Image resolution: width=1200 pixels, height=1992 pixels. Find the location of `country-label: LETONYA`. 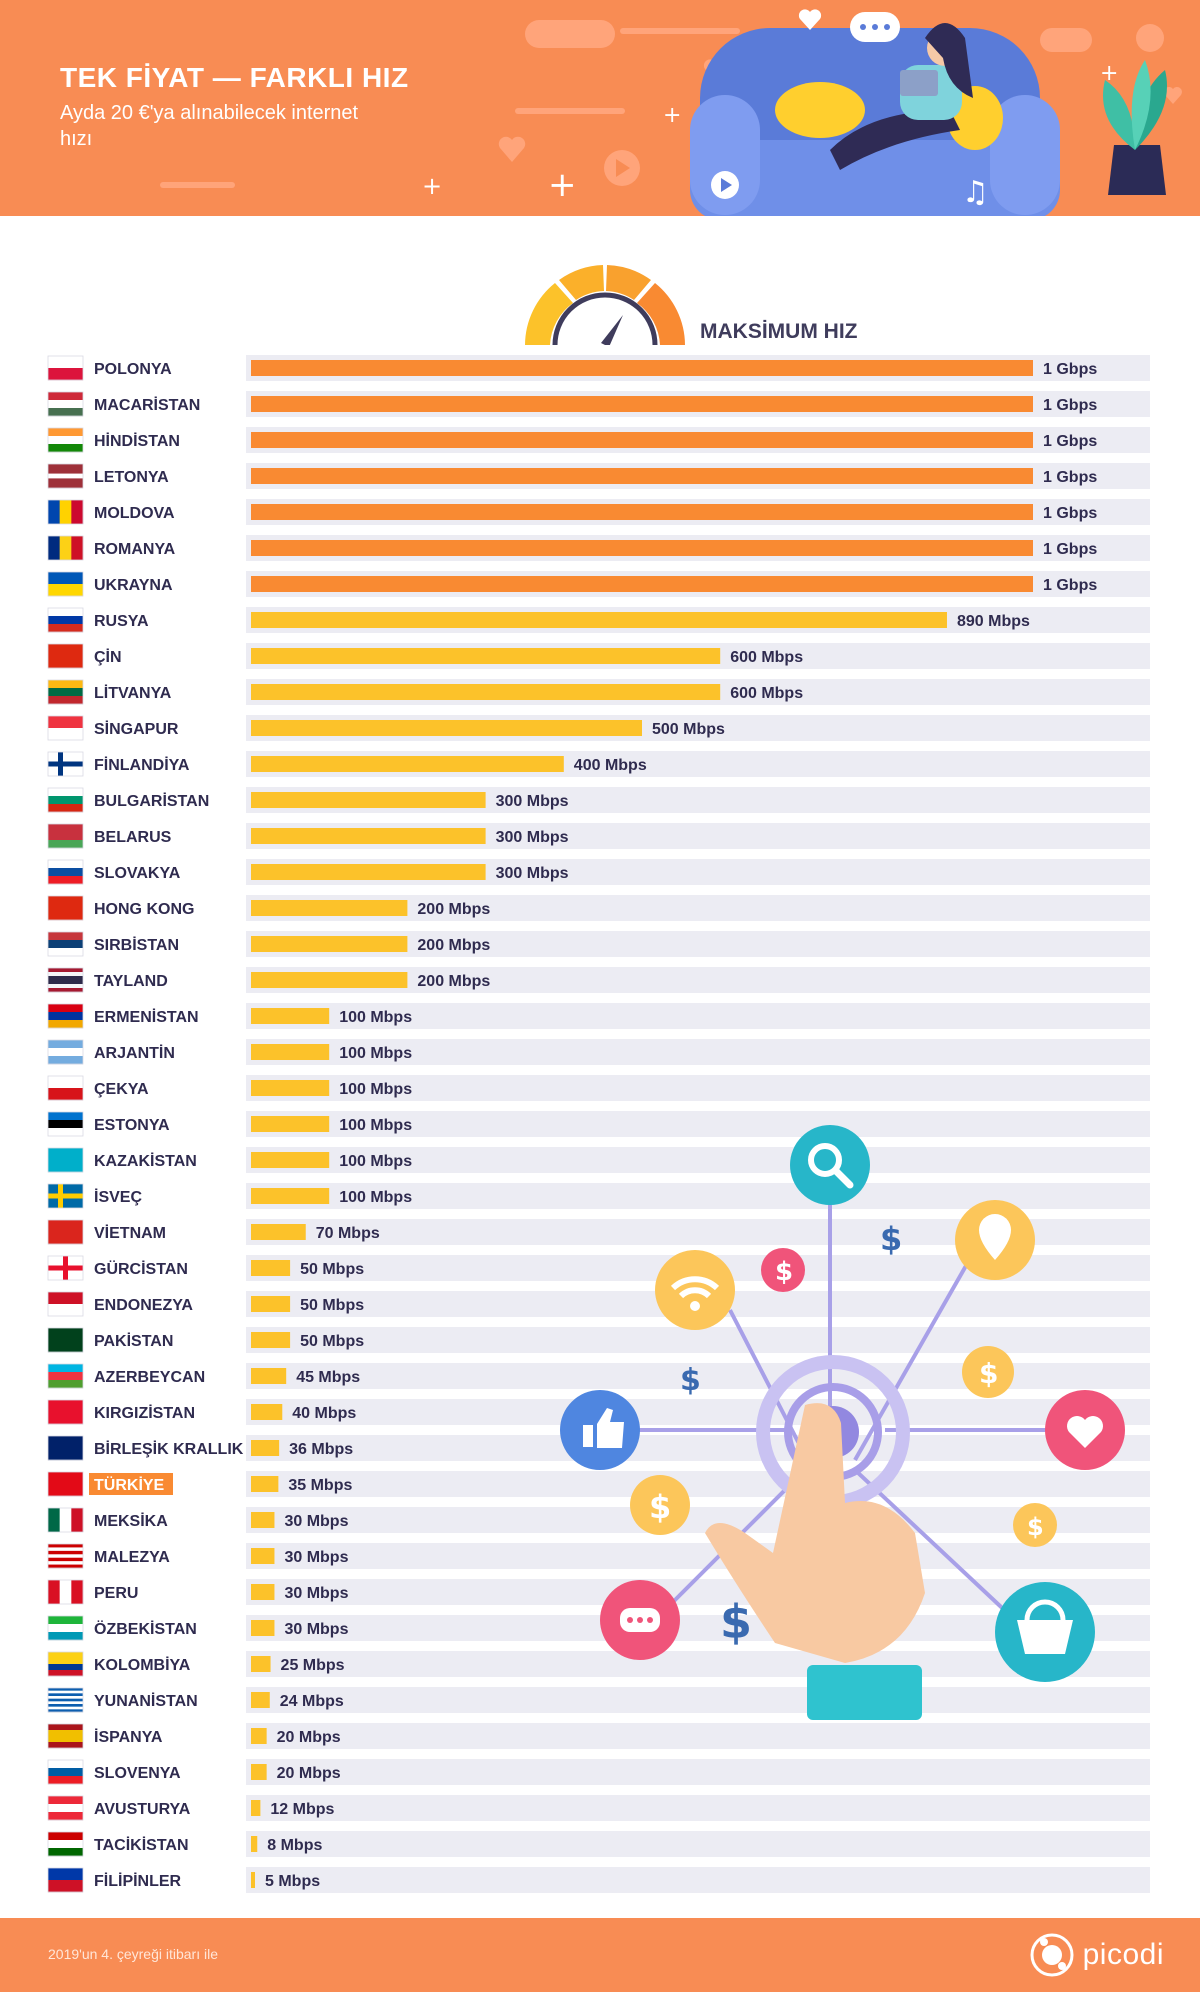

country-label: LETONYA is located at coordinates (131, 477).